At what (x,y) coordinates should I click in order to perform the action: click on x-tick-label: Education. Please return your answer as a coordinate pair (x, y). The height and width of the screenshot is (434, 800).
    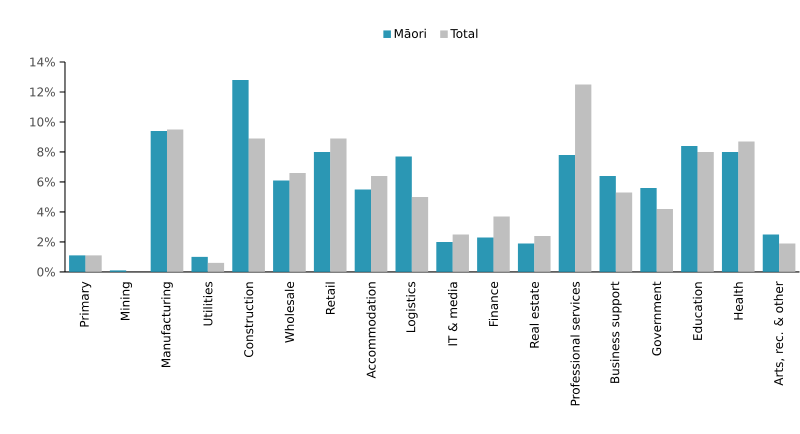
    Looking at the image, I should click on (697, 311).